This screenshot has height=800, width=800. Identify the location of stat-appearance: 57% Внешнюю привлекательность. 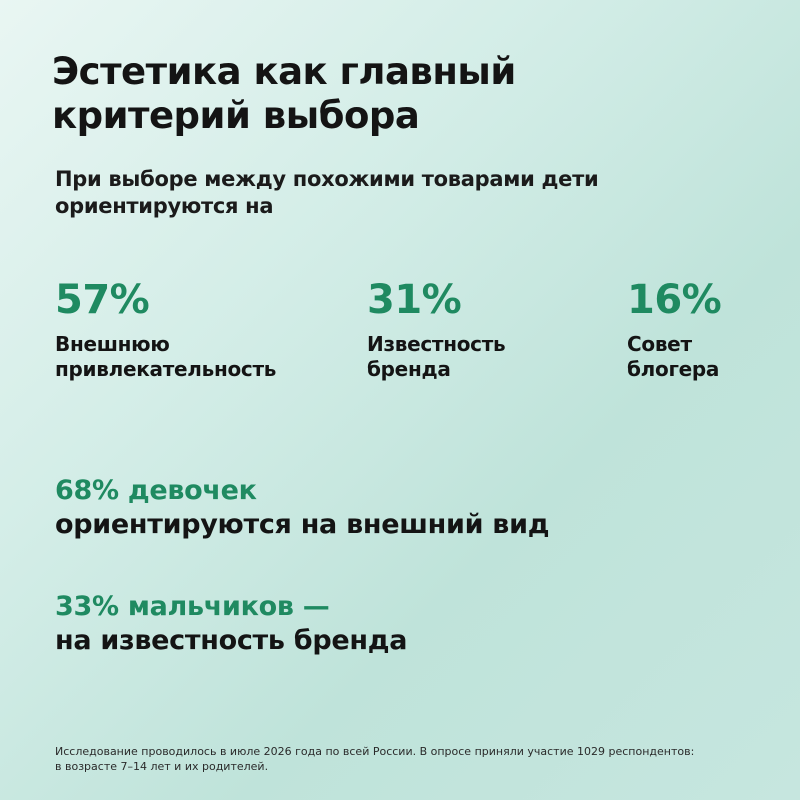
(165, 329).